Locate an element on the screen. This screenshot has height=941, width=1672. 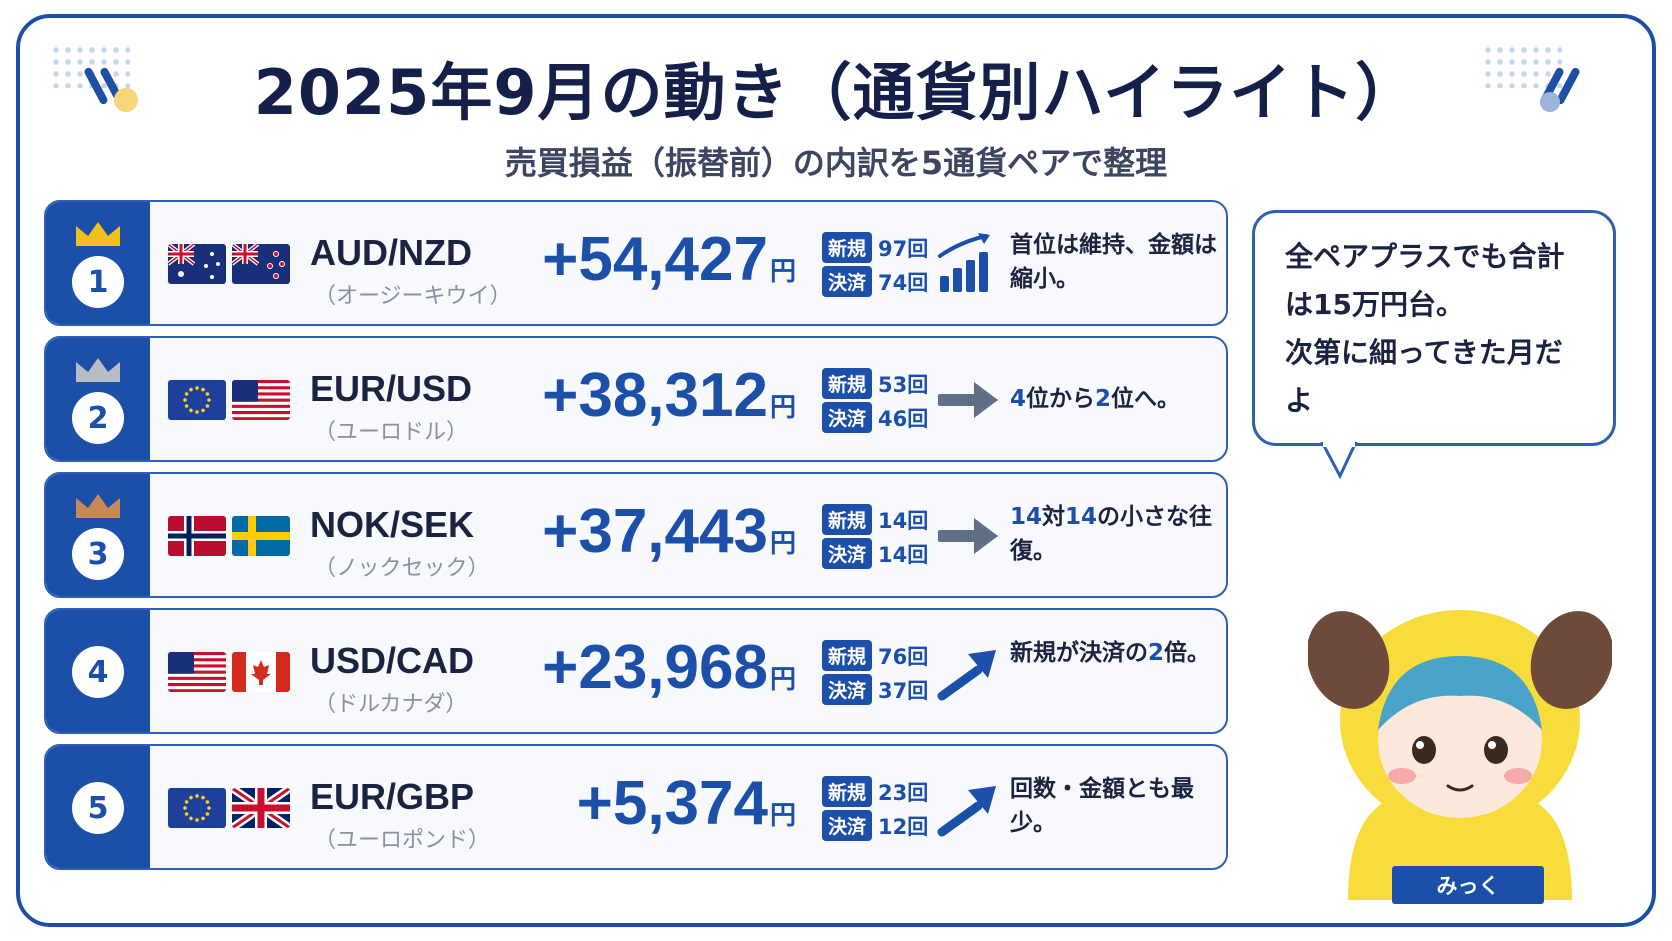
flag-nz-icon is located at coordinates (261, 264).